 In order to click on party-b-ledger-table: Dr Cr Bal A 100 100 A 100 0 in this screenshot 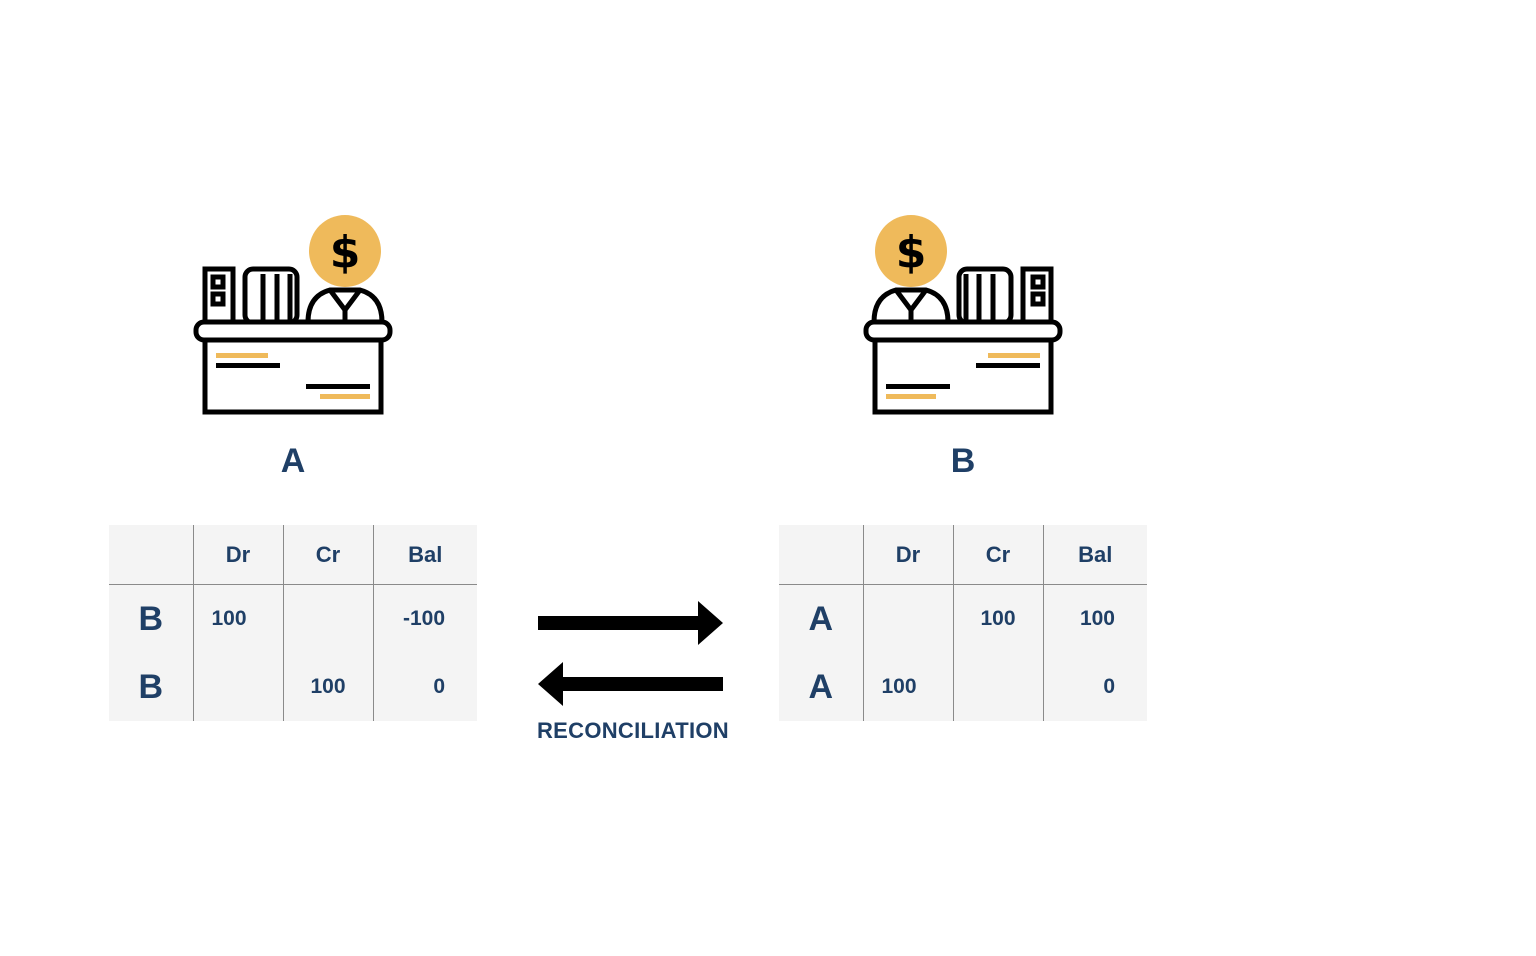, I will do `click(963, 623)`.